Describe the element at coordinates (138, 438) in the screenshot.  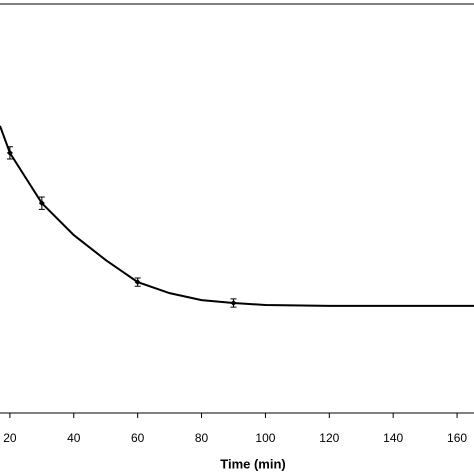
I see `x-tick-label: 60` at that location.